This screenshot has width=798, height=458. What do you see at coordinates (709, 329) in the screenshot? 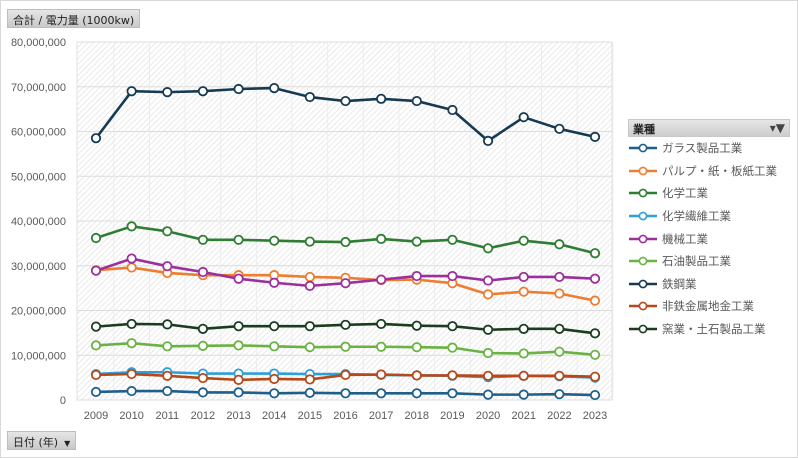
I see `legend-item: 窯業・土石製品工業` at bounding box center [709, 329].